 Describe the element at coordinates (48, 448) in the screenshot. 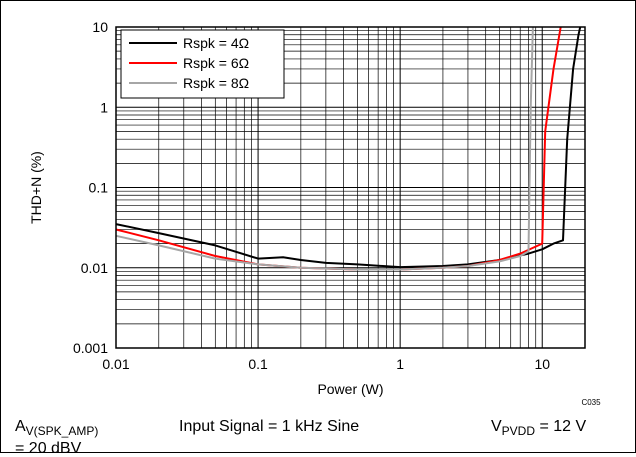

I see `gain-value: = 20 dBV` at that location.